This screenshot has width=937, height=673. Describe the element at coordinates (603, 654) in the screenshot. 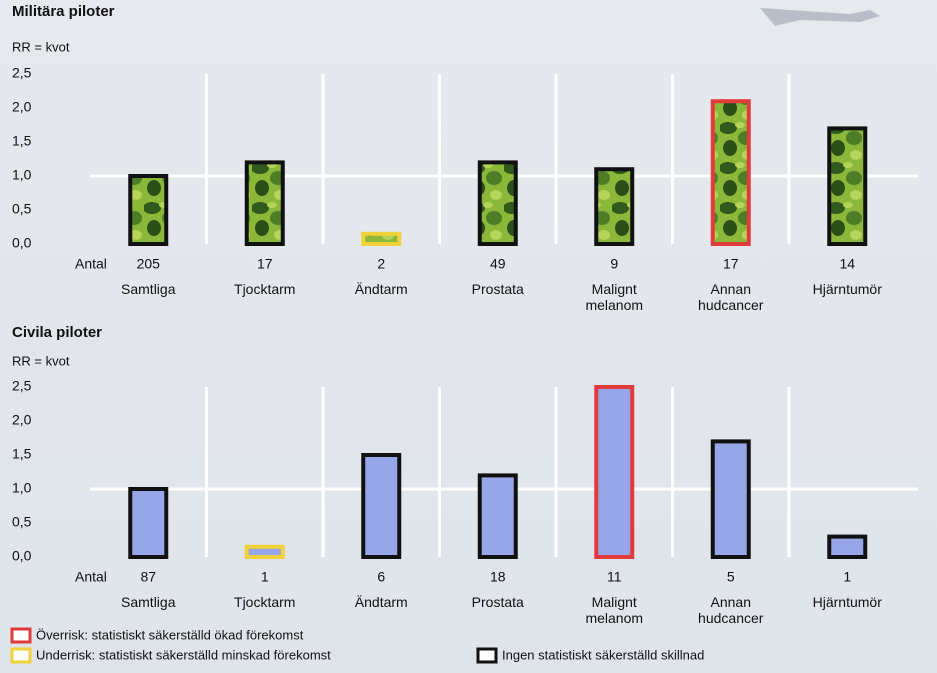

I see `legend-label: Ingen statistiskt säkerställd skillnad` at that location.